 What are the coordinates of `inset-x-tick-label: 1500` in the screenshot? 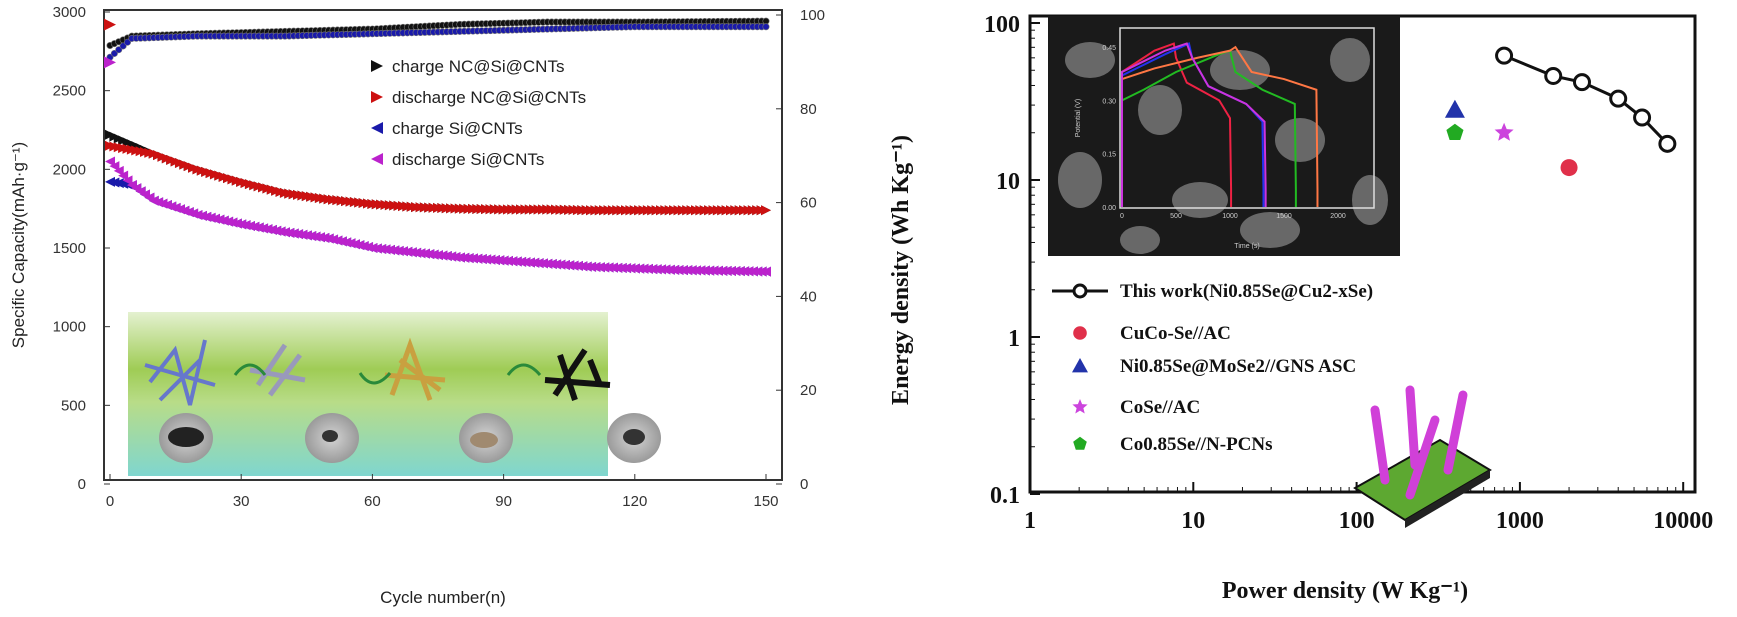 It's located at (1284, 216).